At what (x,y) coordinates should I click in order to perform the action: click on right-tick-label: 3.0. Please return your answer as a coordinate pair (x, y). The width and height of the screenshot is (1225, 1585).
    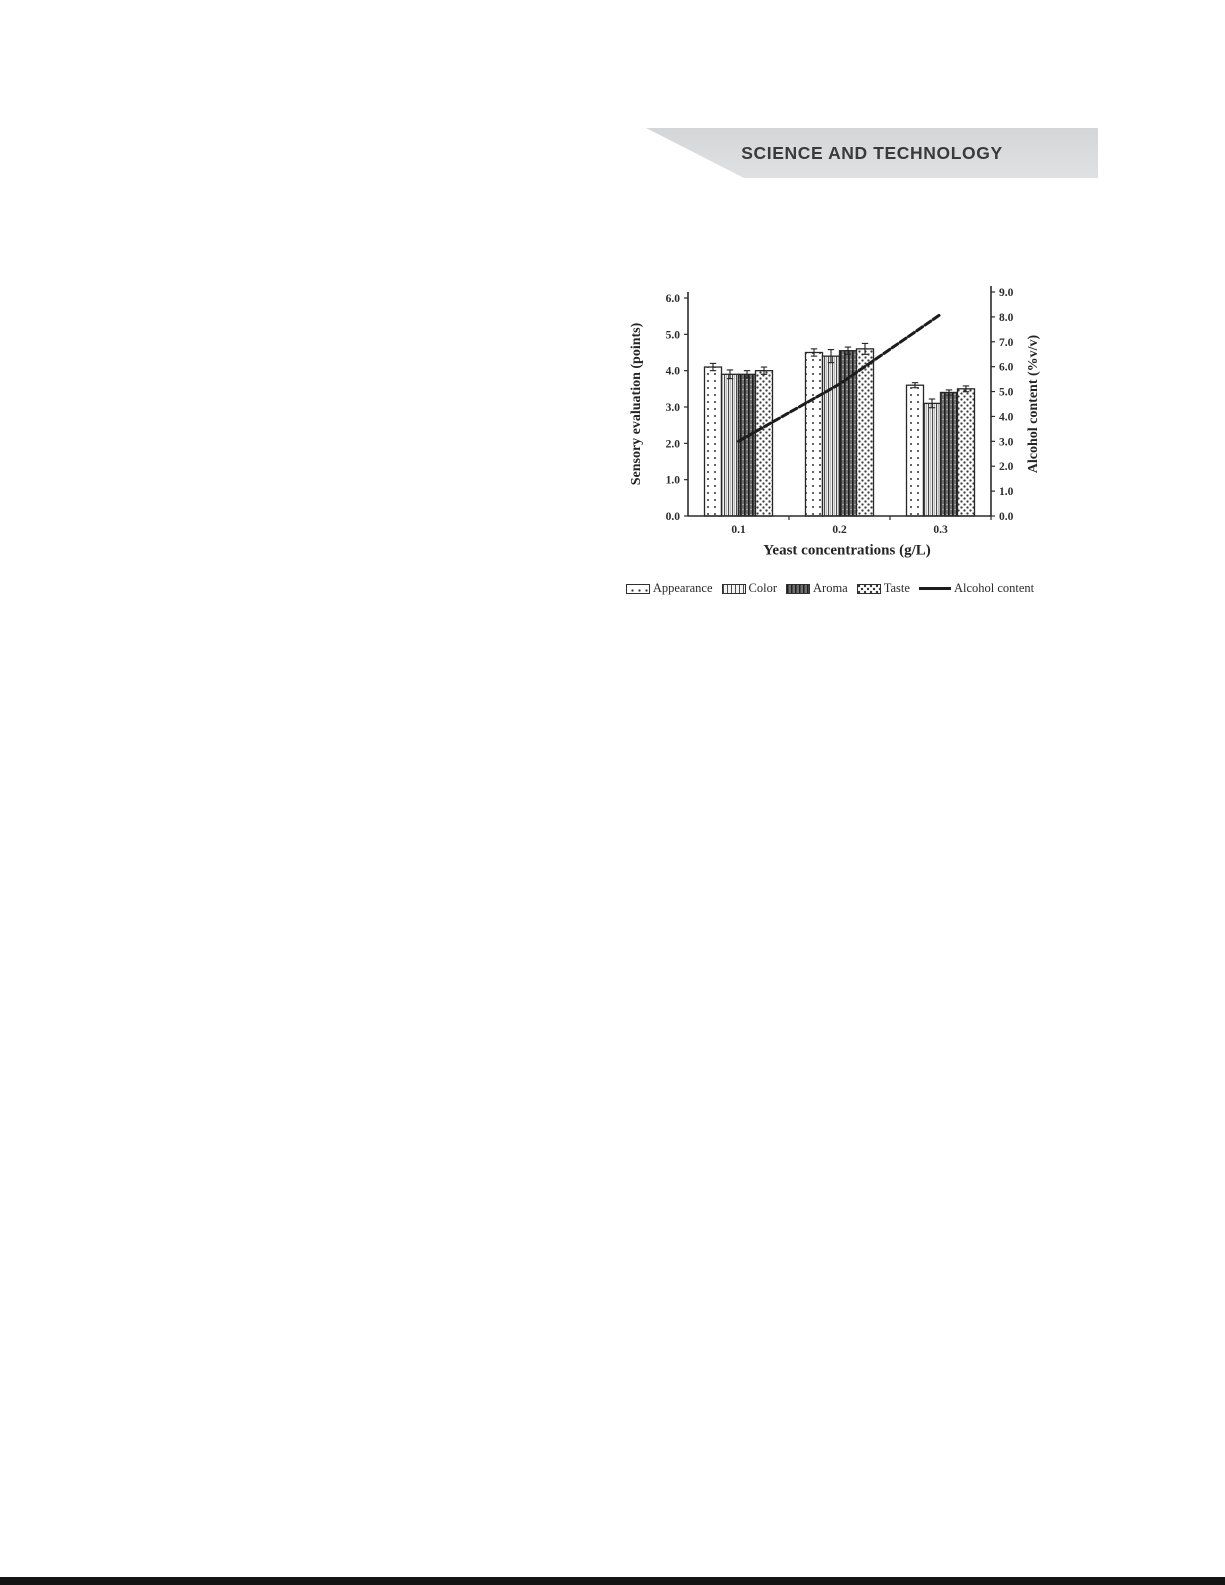
    Looking at the image, I should click on (1006, 442).